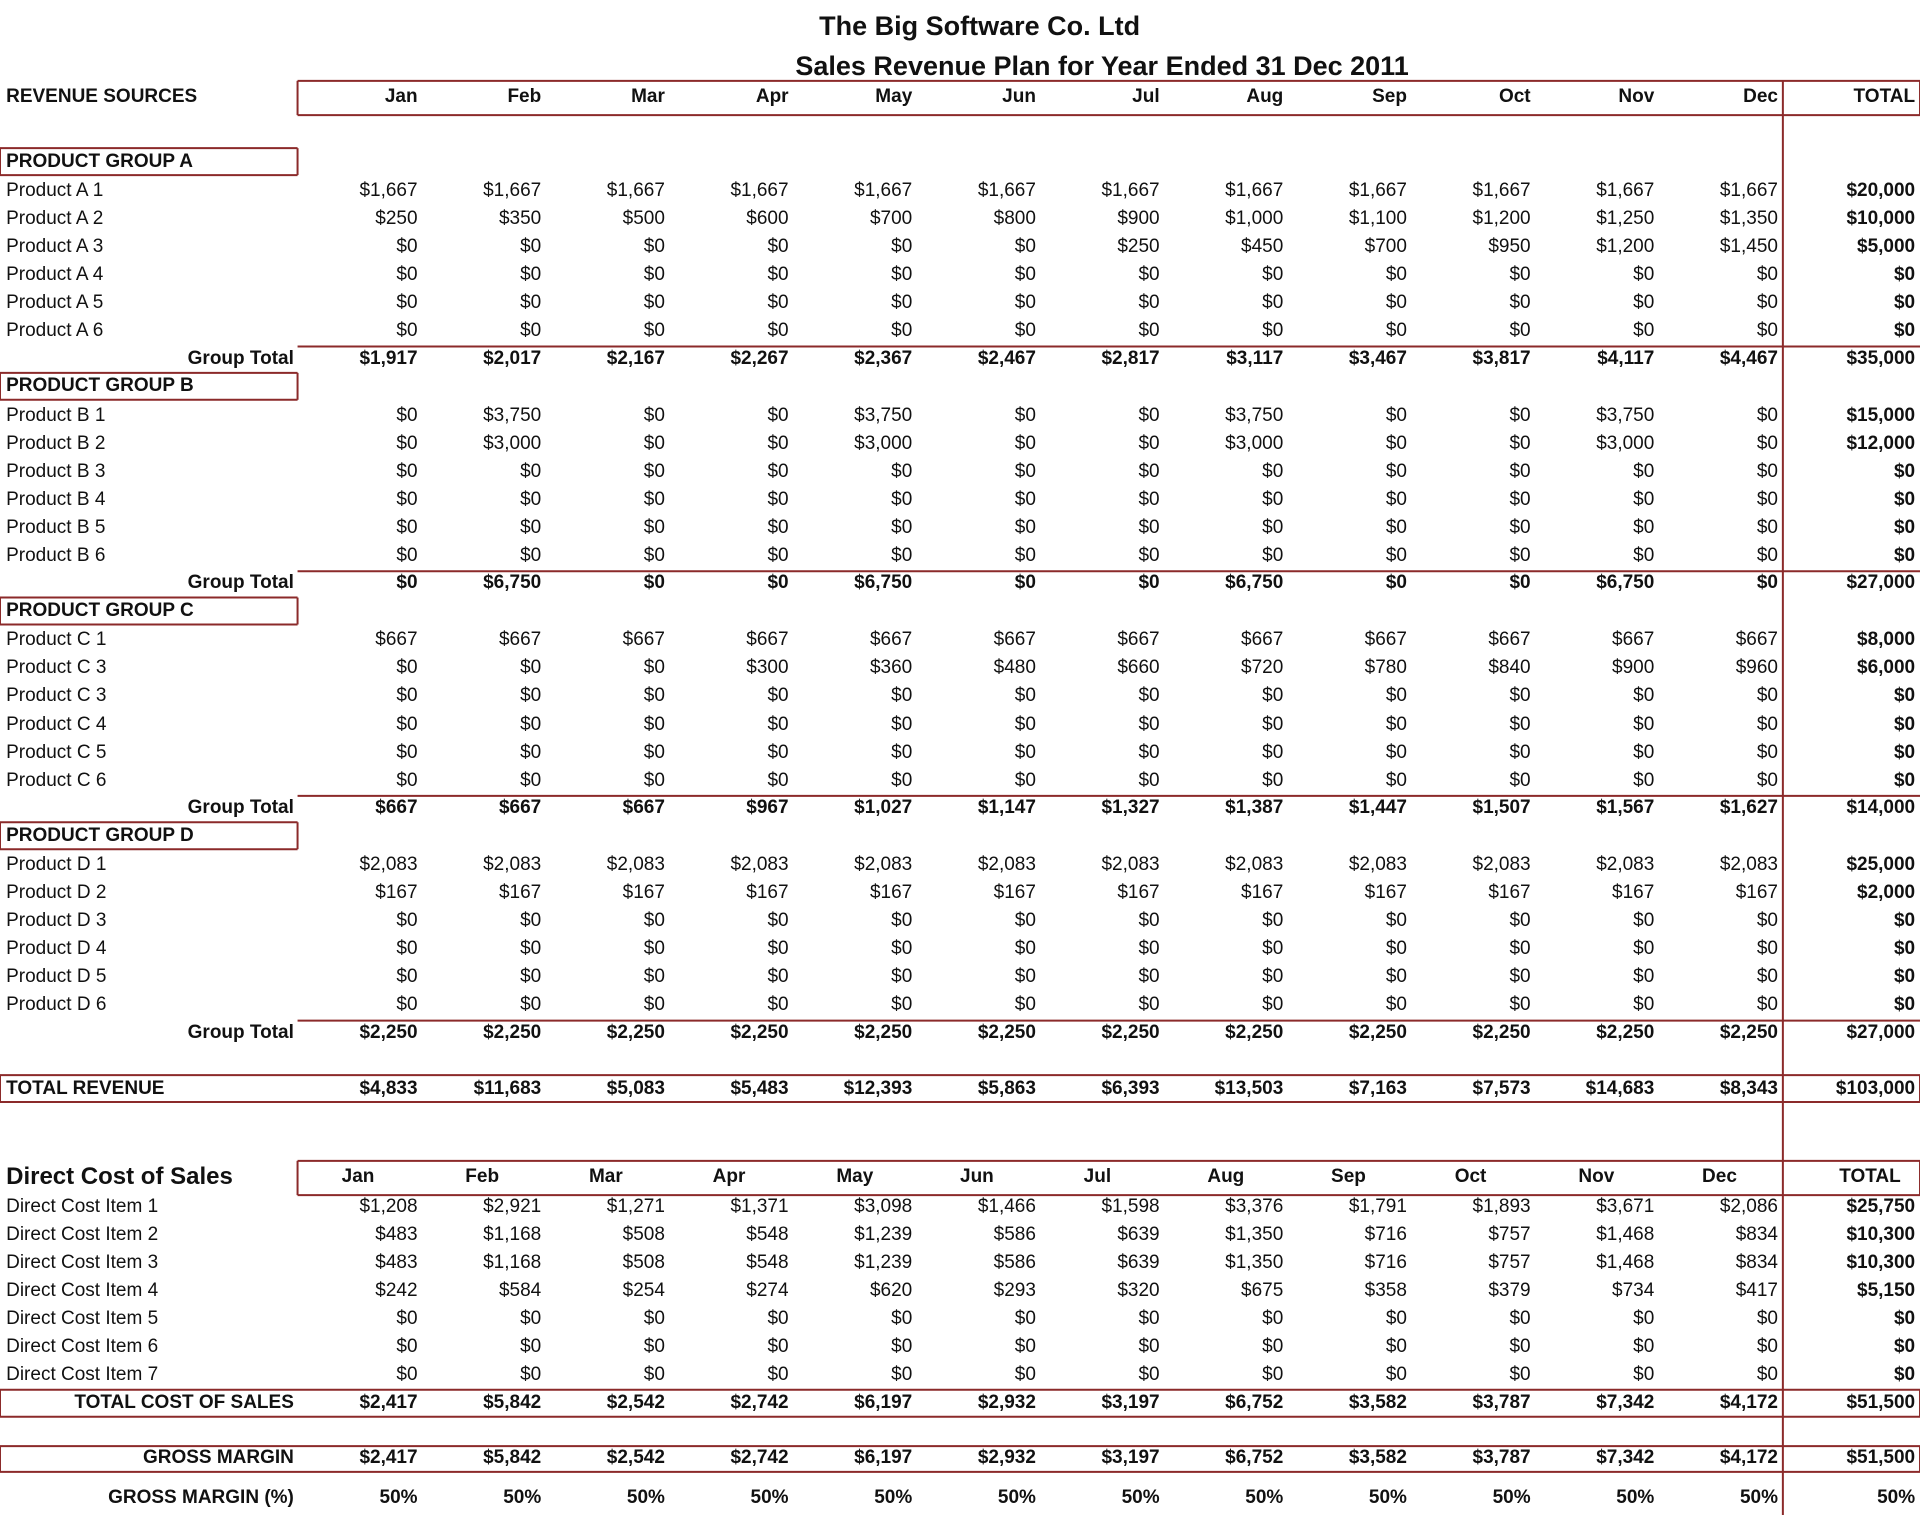 The width and height of the screenshot is (1920, 1515). What do you see at coordinates (883, 1263) in the screenshot?
I see `cell-value: $1,239` at bounding box center [883, 1263].